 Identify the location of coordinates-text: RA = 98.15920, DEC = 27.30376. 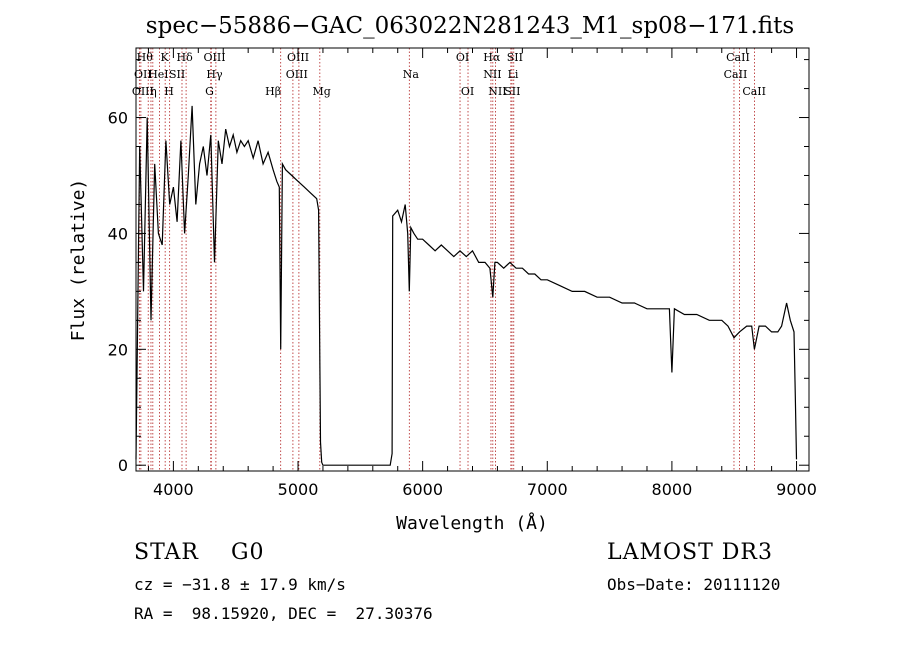
(283, 613).